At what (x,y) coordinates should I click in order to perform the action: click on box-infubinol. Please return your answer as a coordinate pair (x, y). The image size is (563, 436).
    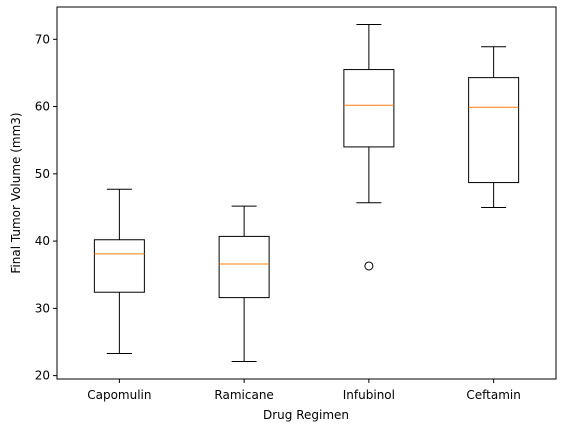
    Looking at the image, I should click on (369, 147).